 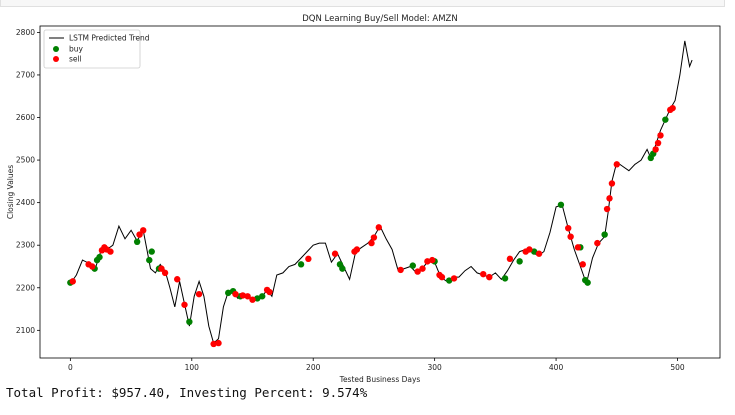 I want to click on x-tick-label: 0, so click(x=70, y=367).